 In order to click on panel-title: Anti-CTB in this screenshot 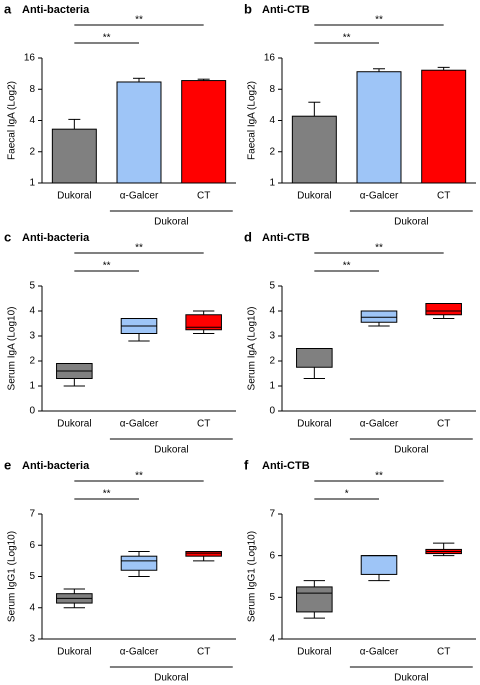, I will do `click(286, 238)`.